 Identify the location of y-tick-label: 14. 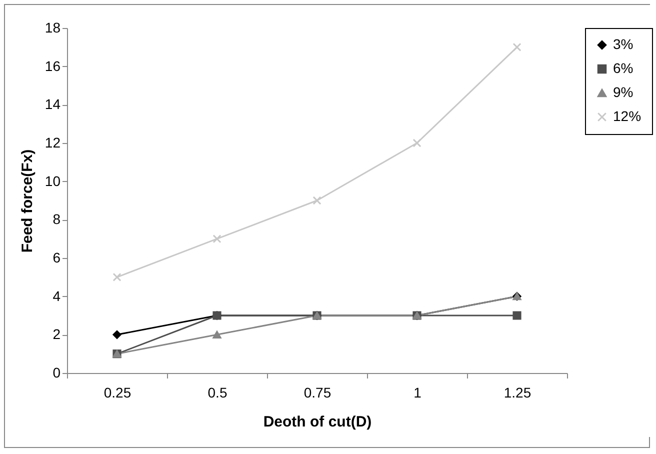
(52, 104).